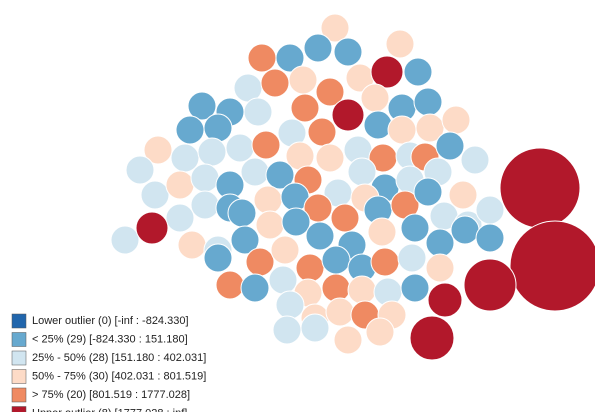  I want to click on legend-label: 50% - 75% (30) [402.031 : 801.519], so click(119, 376).